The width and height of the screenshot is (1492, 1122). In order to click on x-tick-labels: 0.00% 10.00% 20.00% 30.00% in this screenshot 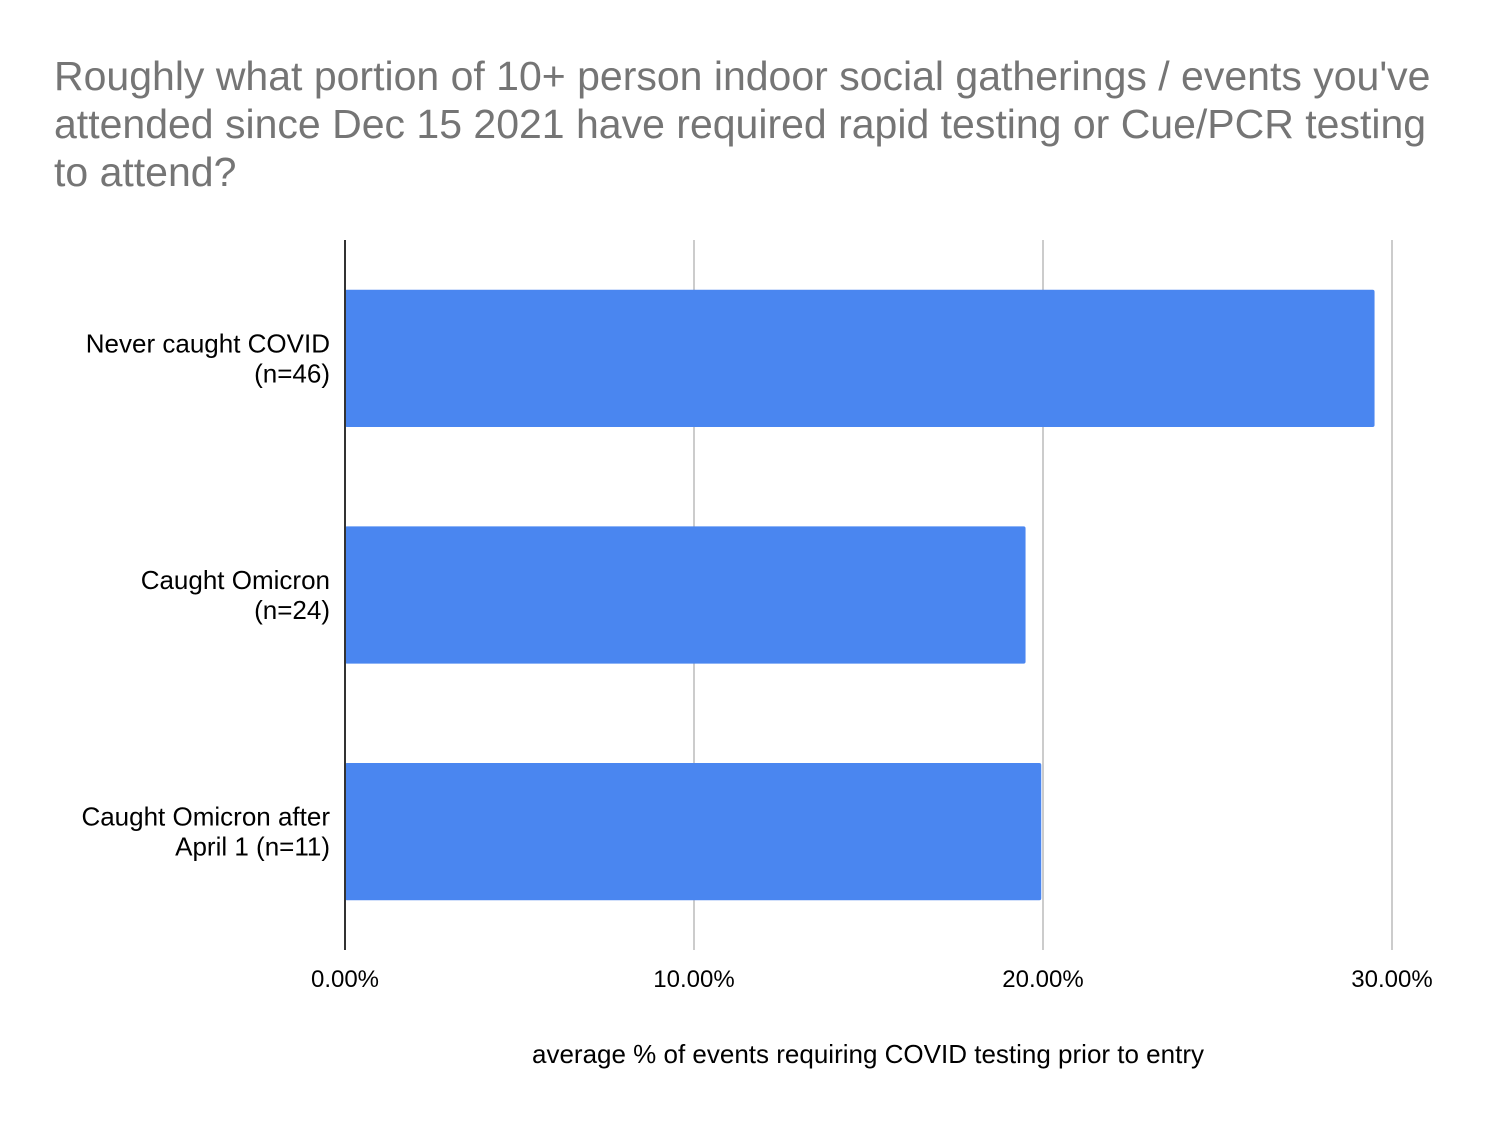, I will do `click(872, 979)`.